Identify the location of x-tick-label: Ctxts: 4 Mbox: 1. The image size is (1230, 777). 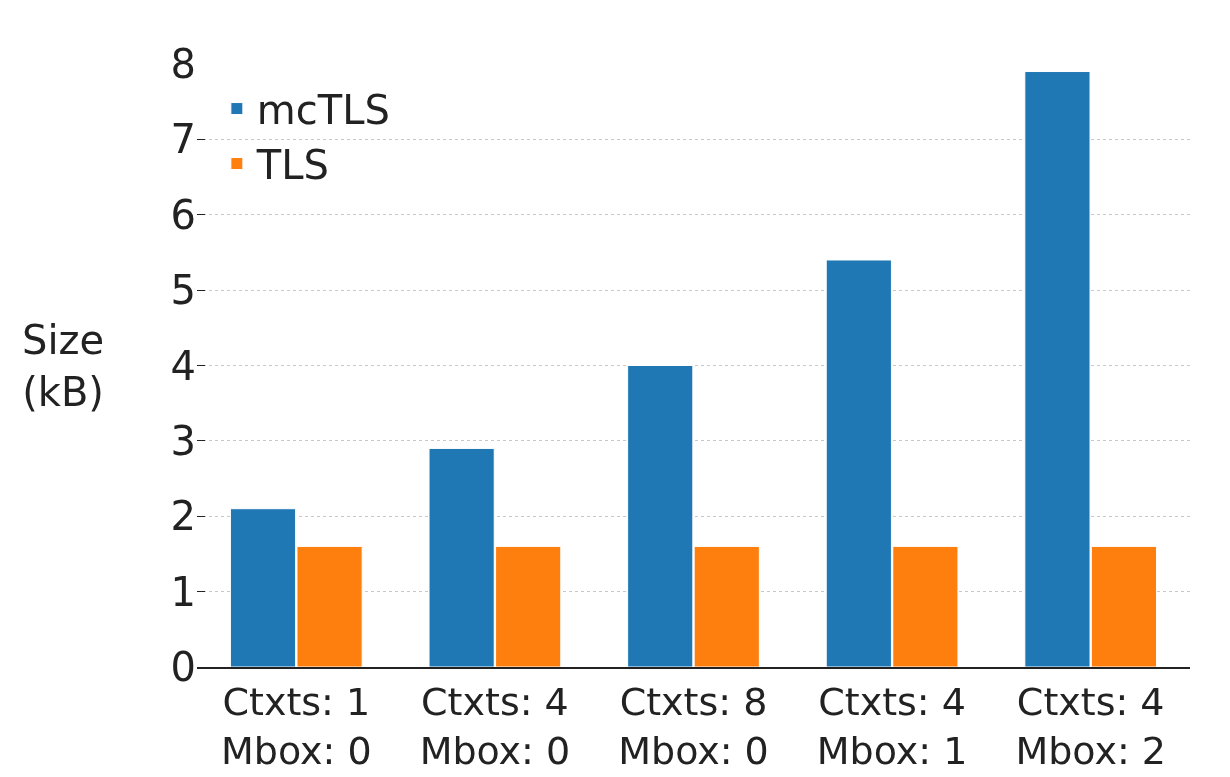
(892, 726).